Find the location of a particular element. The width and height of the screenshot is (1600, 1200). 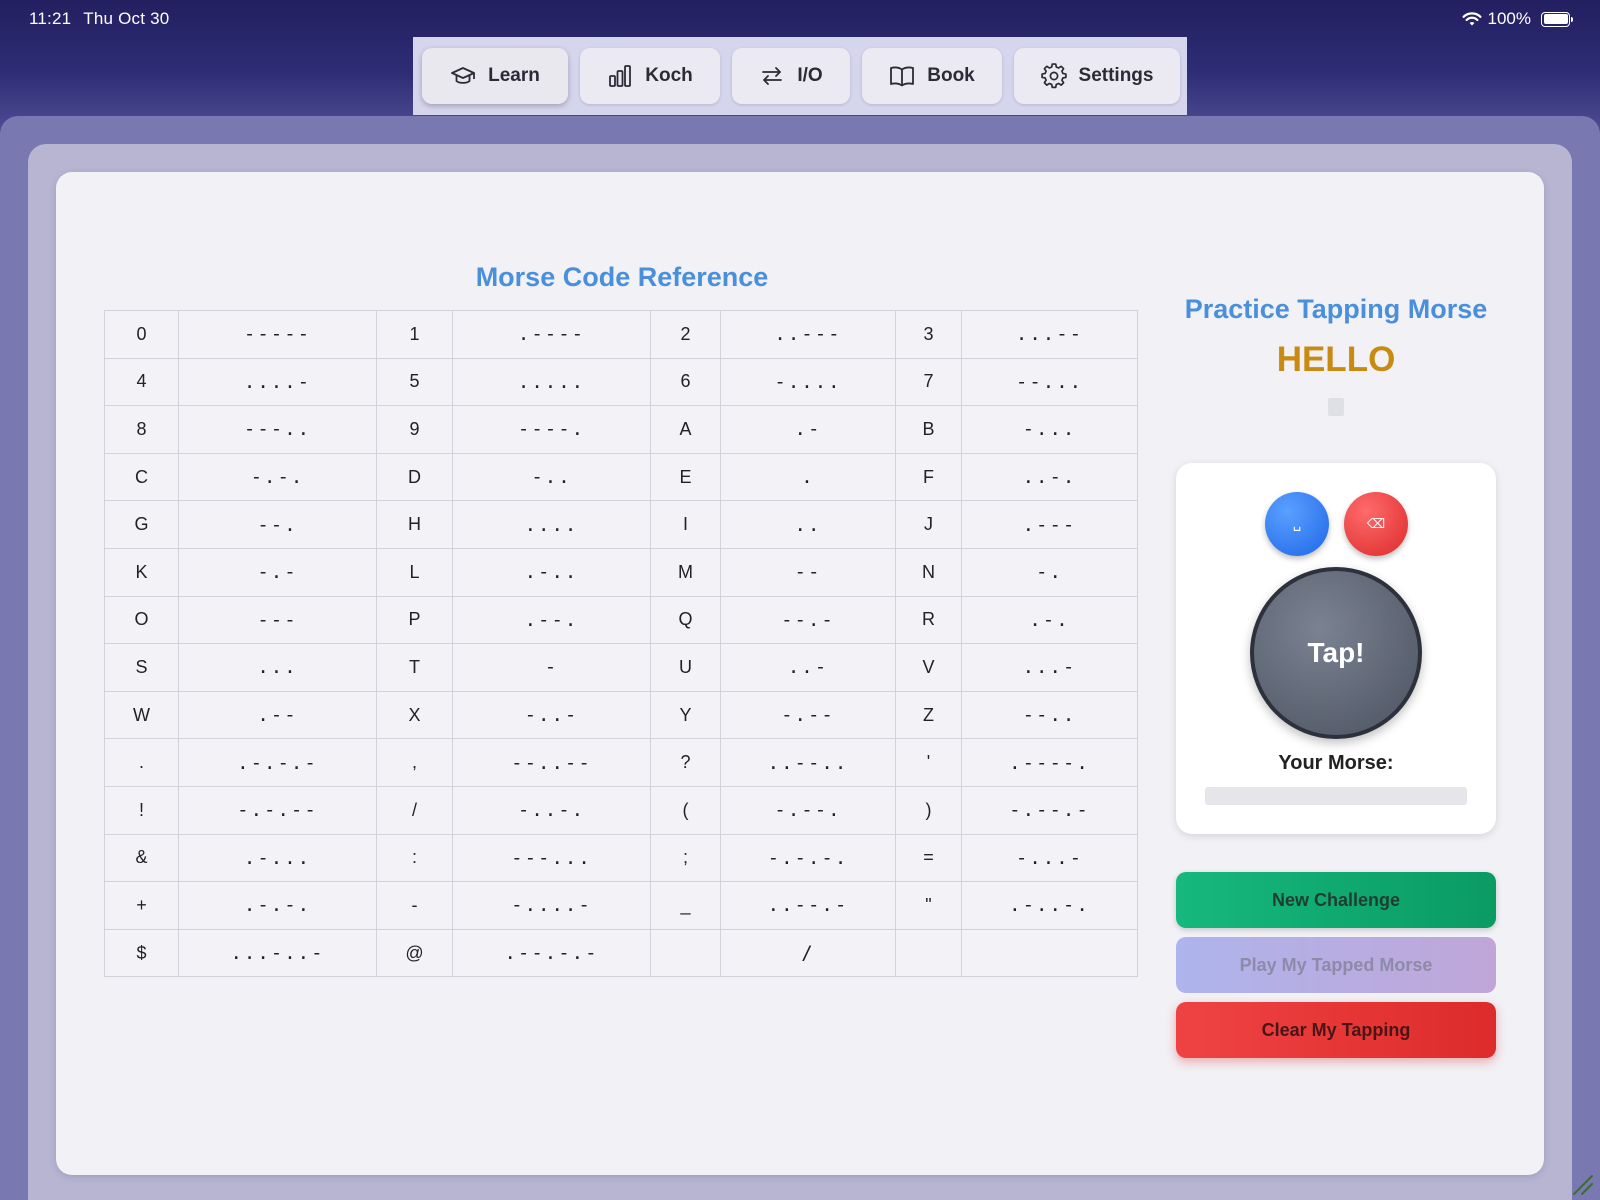

morse-character: " is located at coordinates (928, 905).